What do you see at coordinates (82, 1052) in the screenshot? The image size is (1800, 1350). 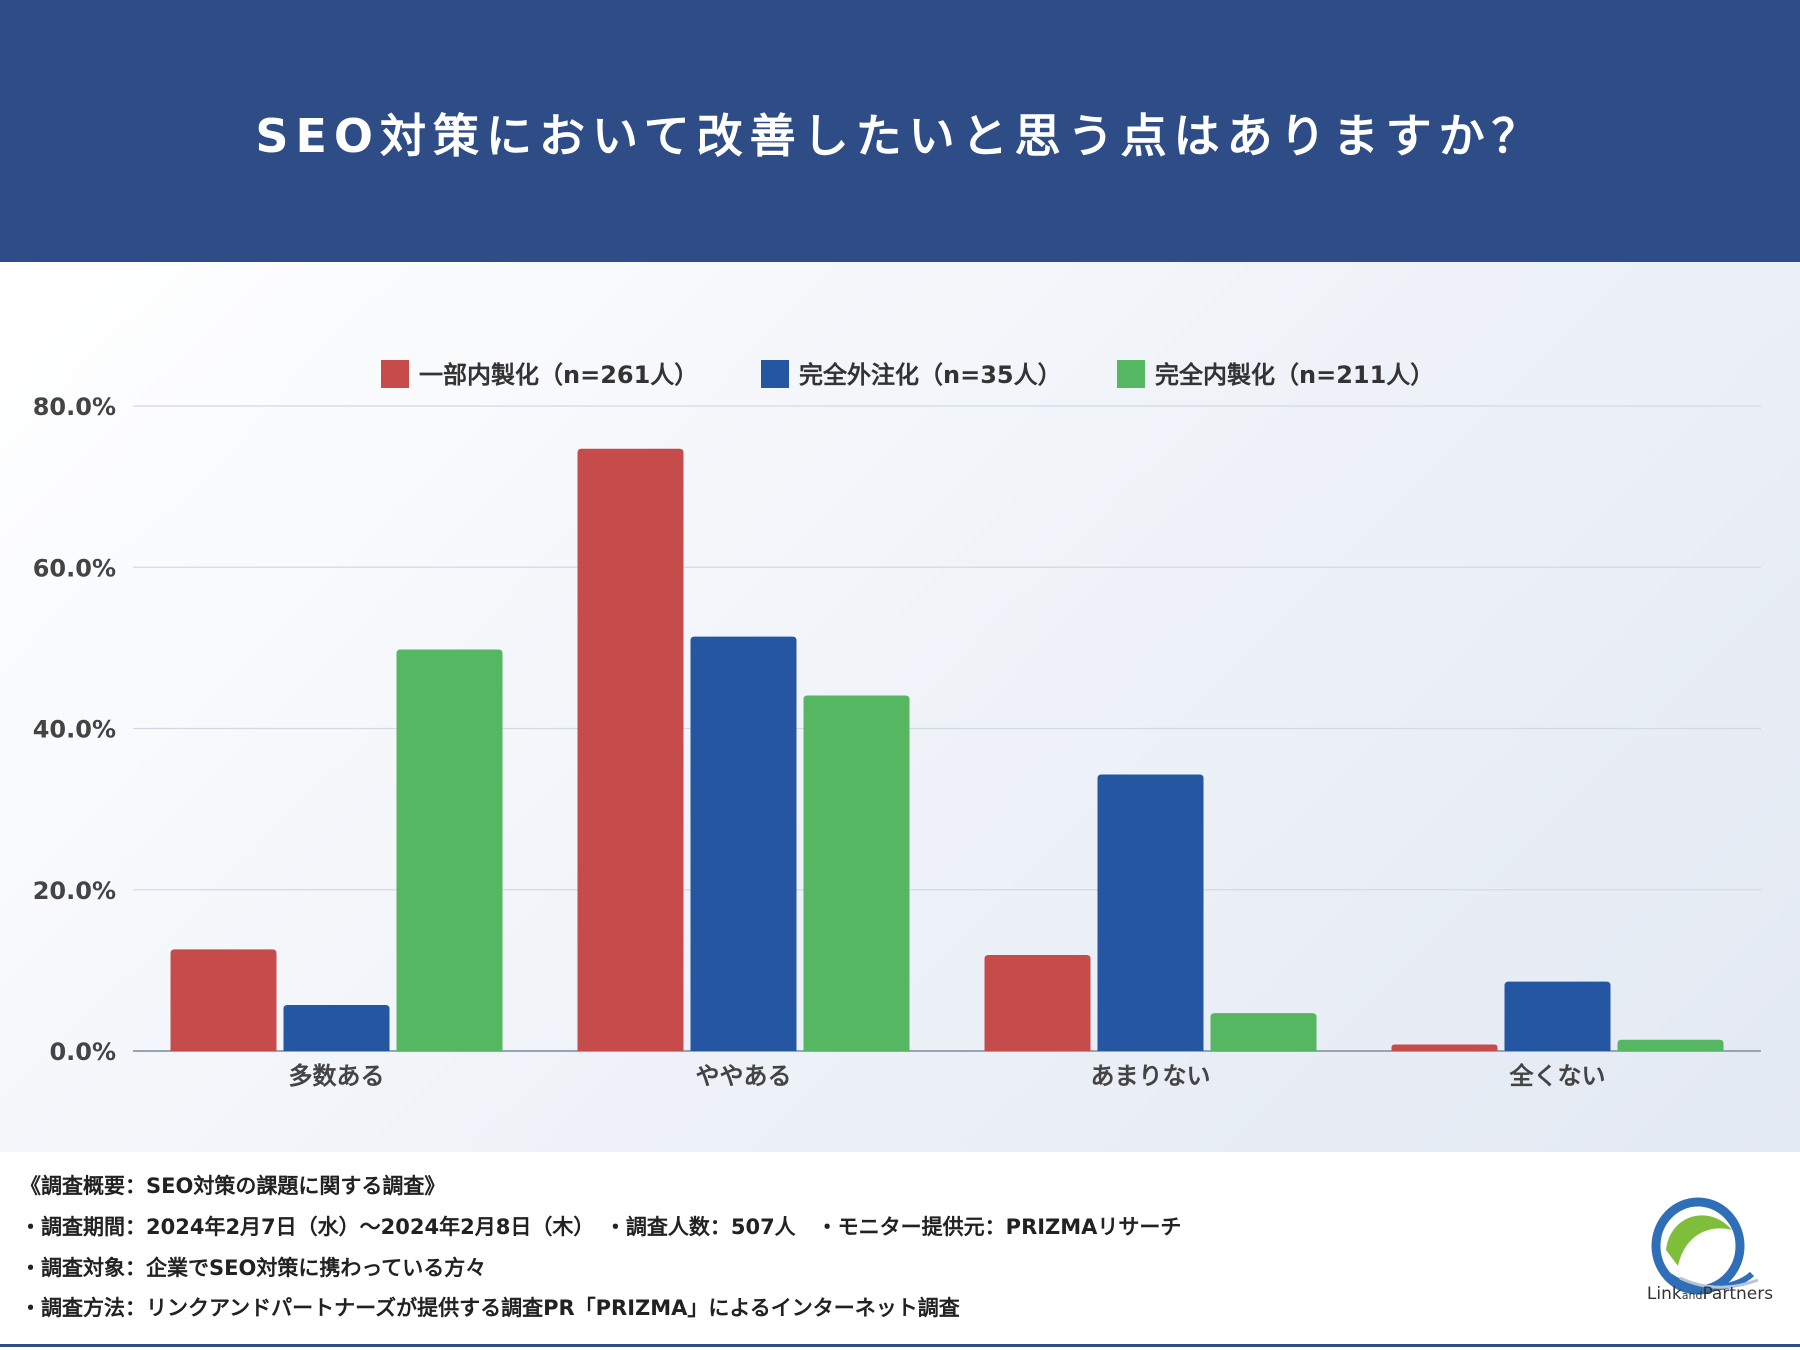 I see `y-tick-label: 0.0%` at bounding box center [82, 1052].